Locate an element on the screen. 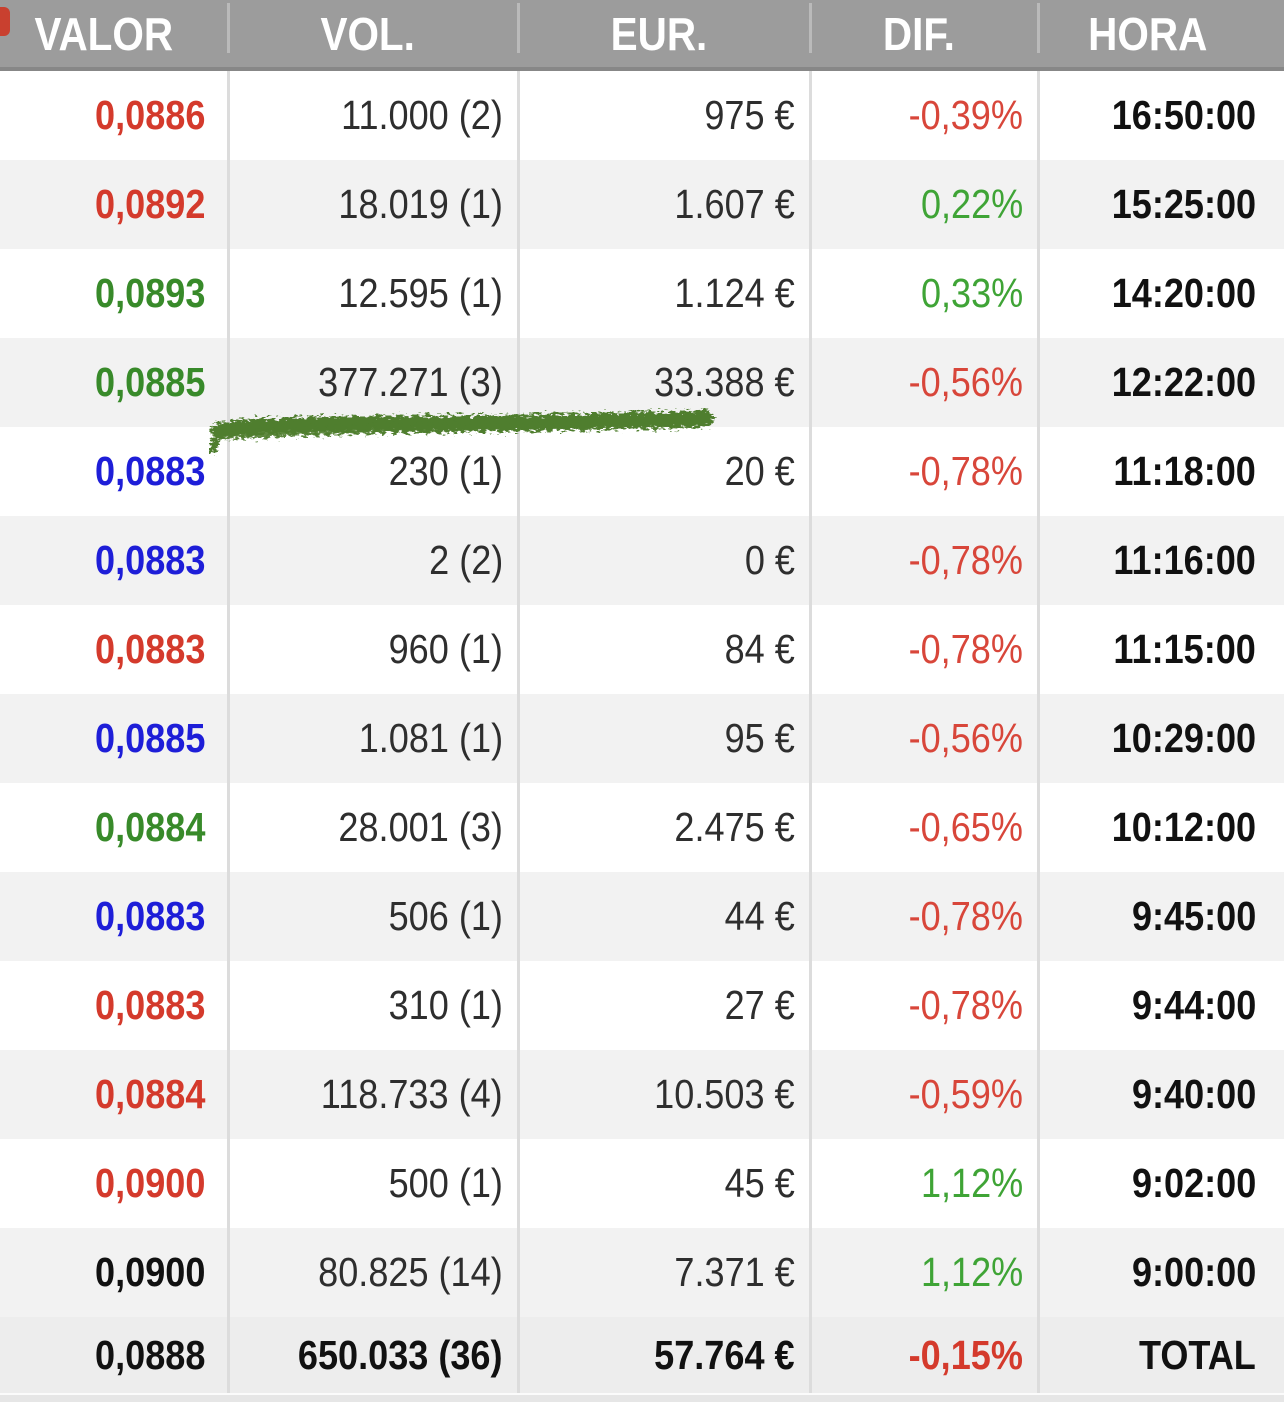 The height and width of the screenshot is (1402, 1284). left-edge-red-marker is located at coordinates (5, 21).